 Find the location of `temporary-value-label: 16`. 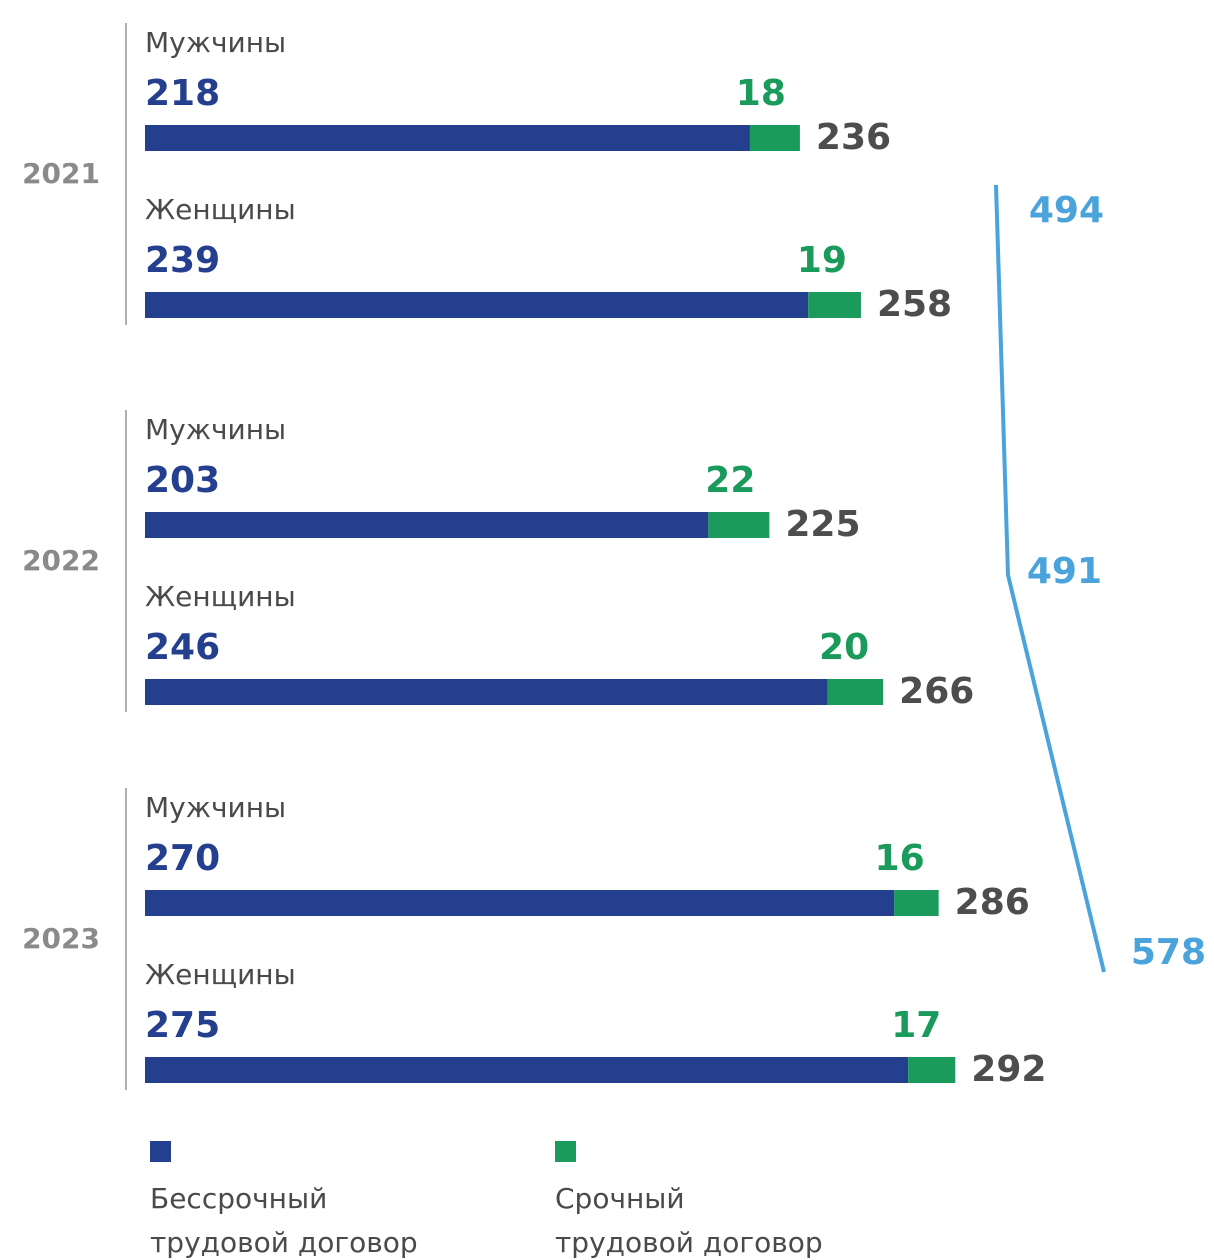

temporary-value-label: 16 is located at coordinates (900, 858).